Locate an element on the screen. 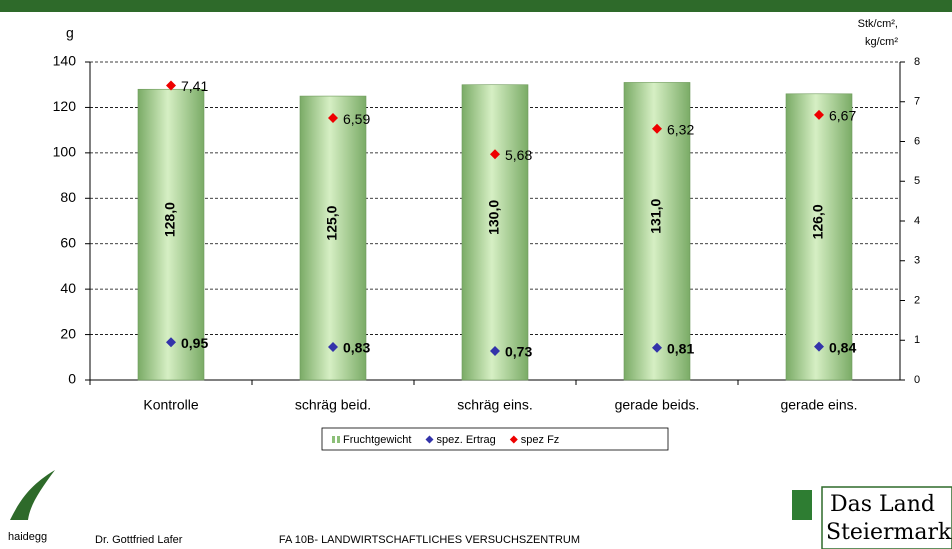  y-tick-label: 120 is located at coordinates (65, 106).